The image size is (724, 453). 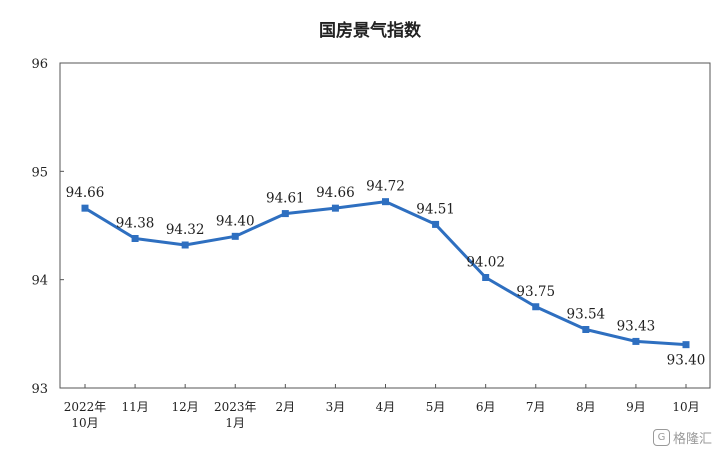 What do you see at coordinates (485, 263) in the screenshot?
I see `data-label: 94.02` at bounding box center [485, 263].